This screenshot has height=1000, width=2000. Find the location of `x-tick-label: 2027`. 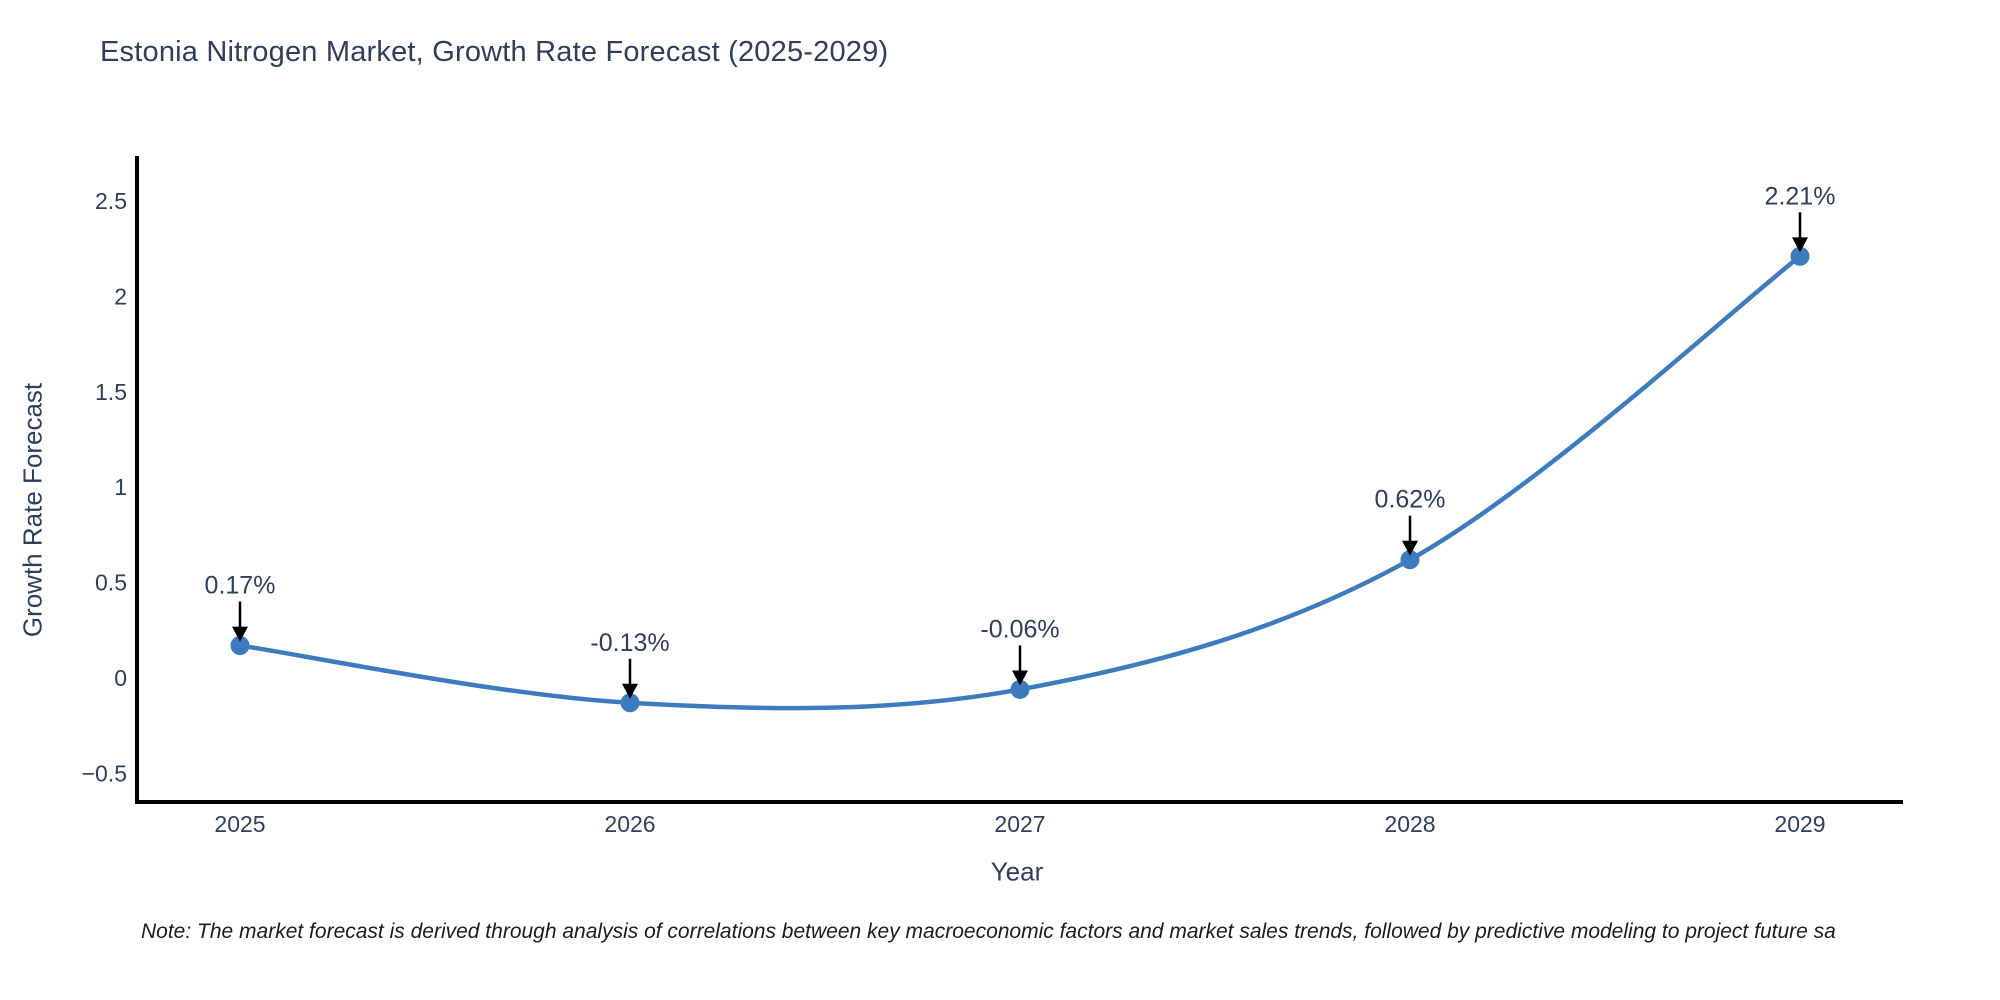

x-tick-label: 2027 is located at coordinates (1019, 824).